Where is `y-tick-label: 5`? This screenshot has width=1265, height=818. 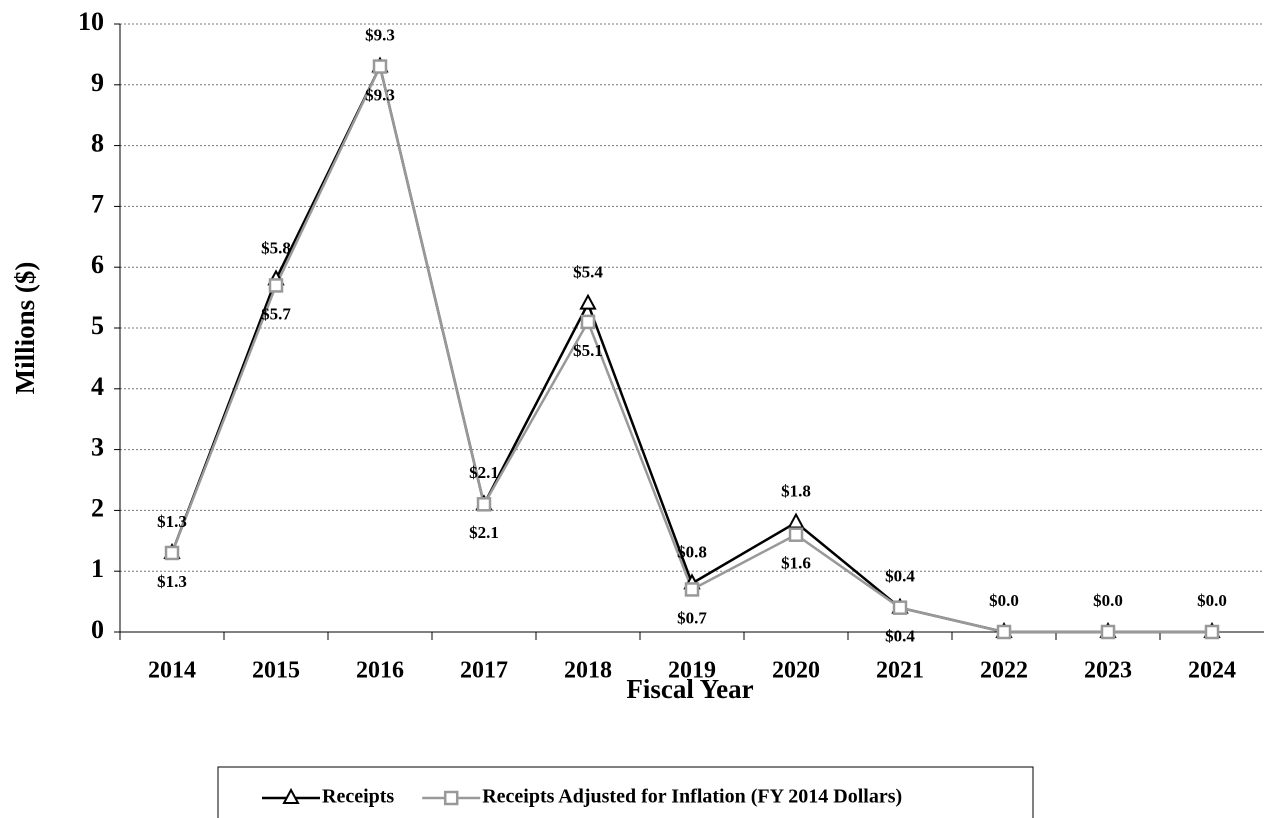 y-tick-label: 5 is located at coordinates (97, 325).